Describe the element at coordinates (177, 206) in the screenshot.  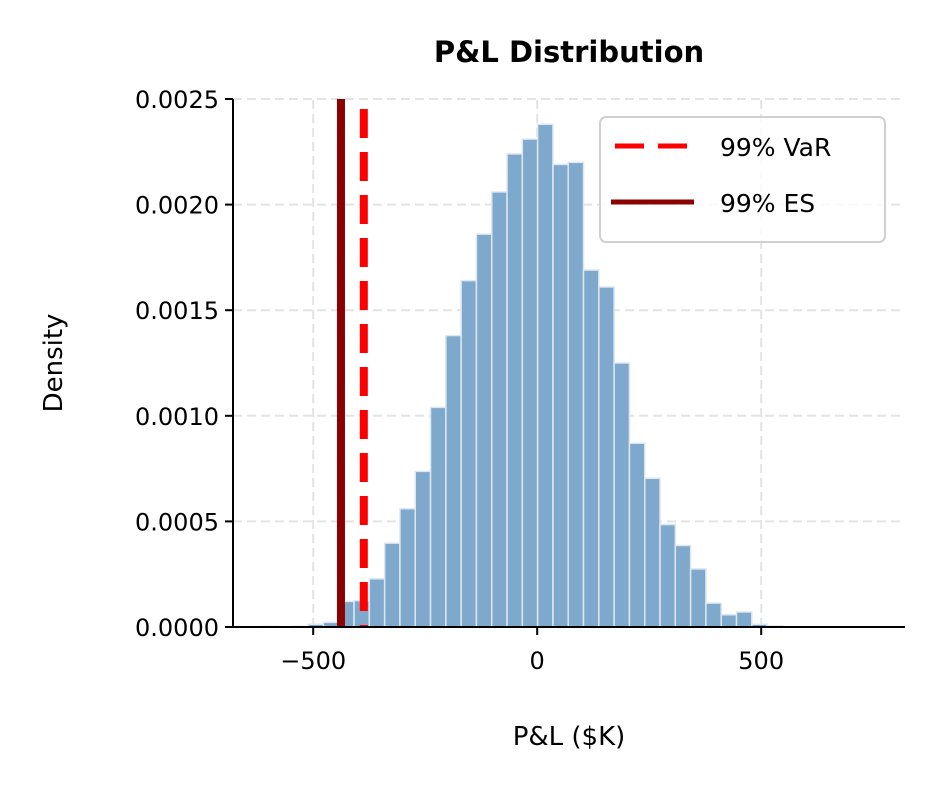
I see `y-tick-label: 0.0020` at that location.